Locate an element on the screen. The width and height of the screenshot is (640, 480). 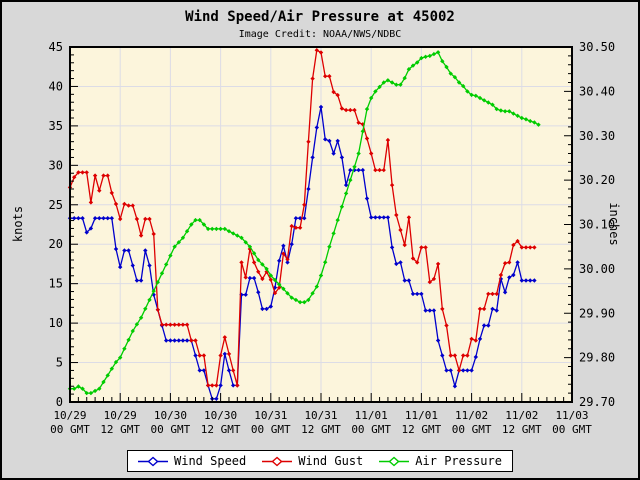
legend-item-wind-speed: Wind Speed is located at coordinates (192, 461).